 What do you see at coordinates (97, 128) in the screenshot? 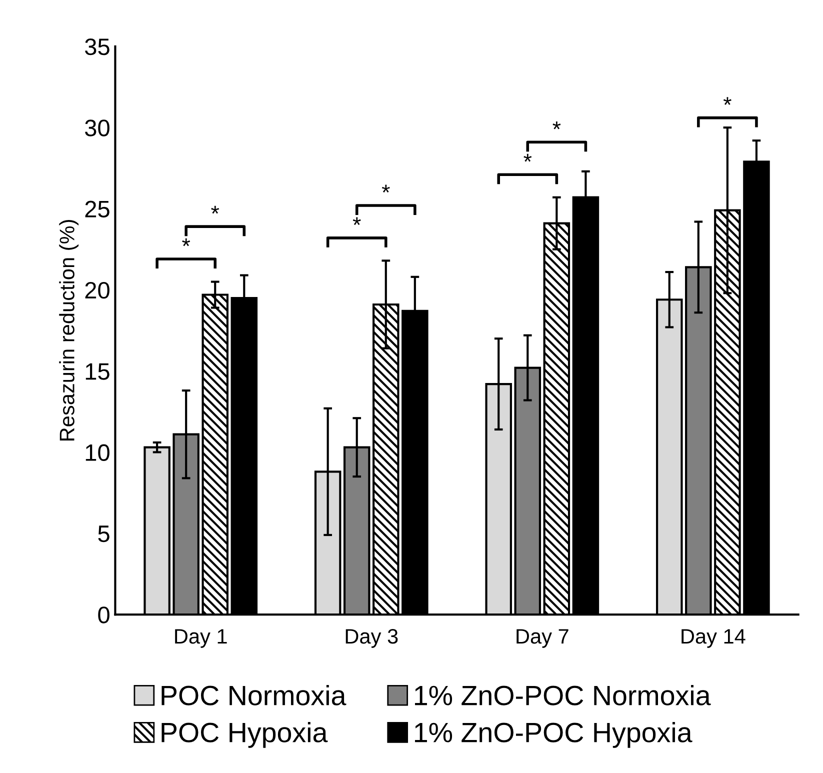
I see `y-tick-label: 30` at bounding box center [97, 128].